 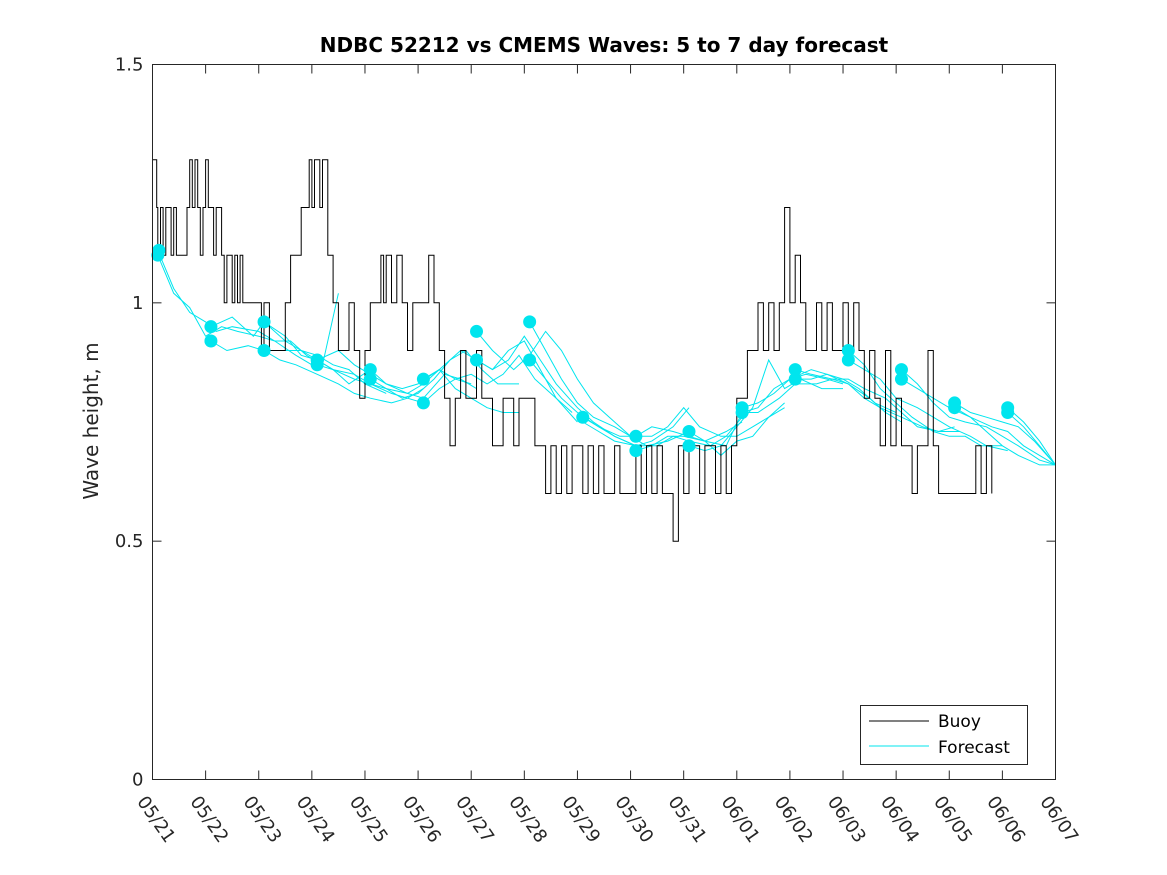 I want to click on x-tick-label: 06/05, so click(x=952, y=819).